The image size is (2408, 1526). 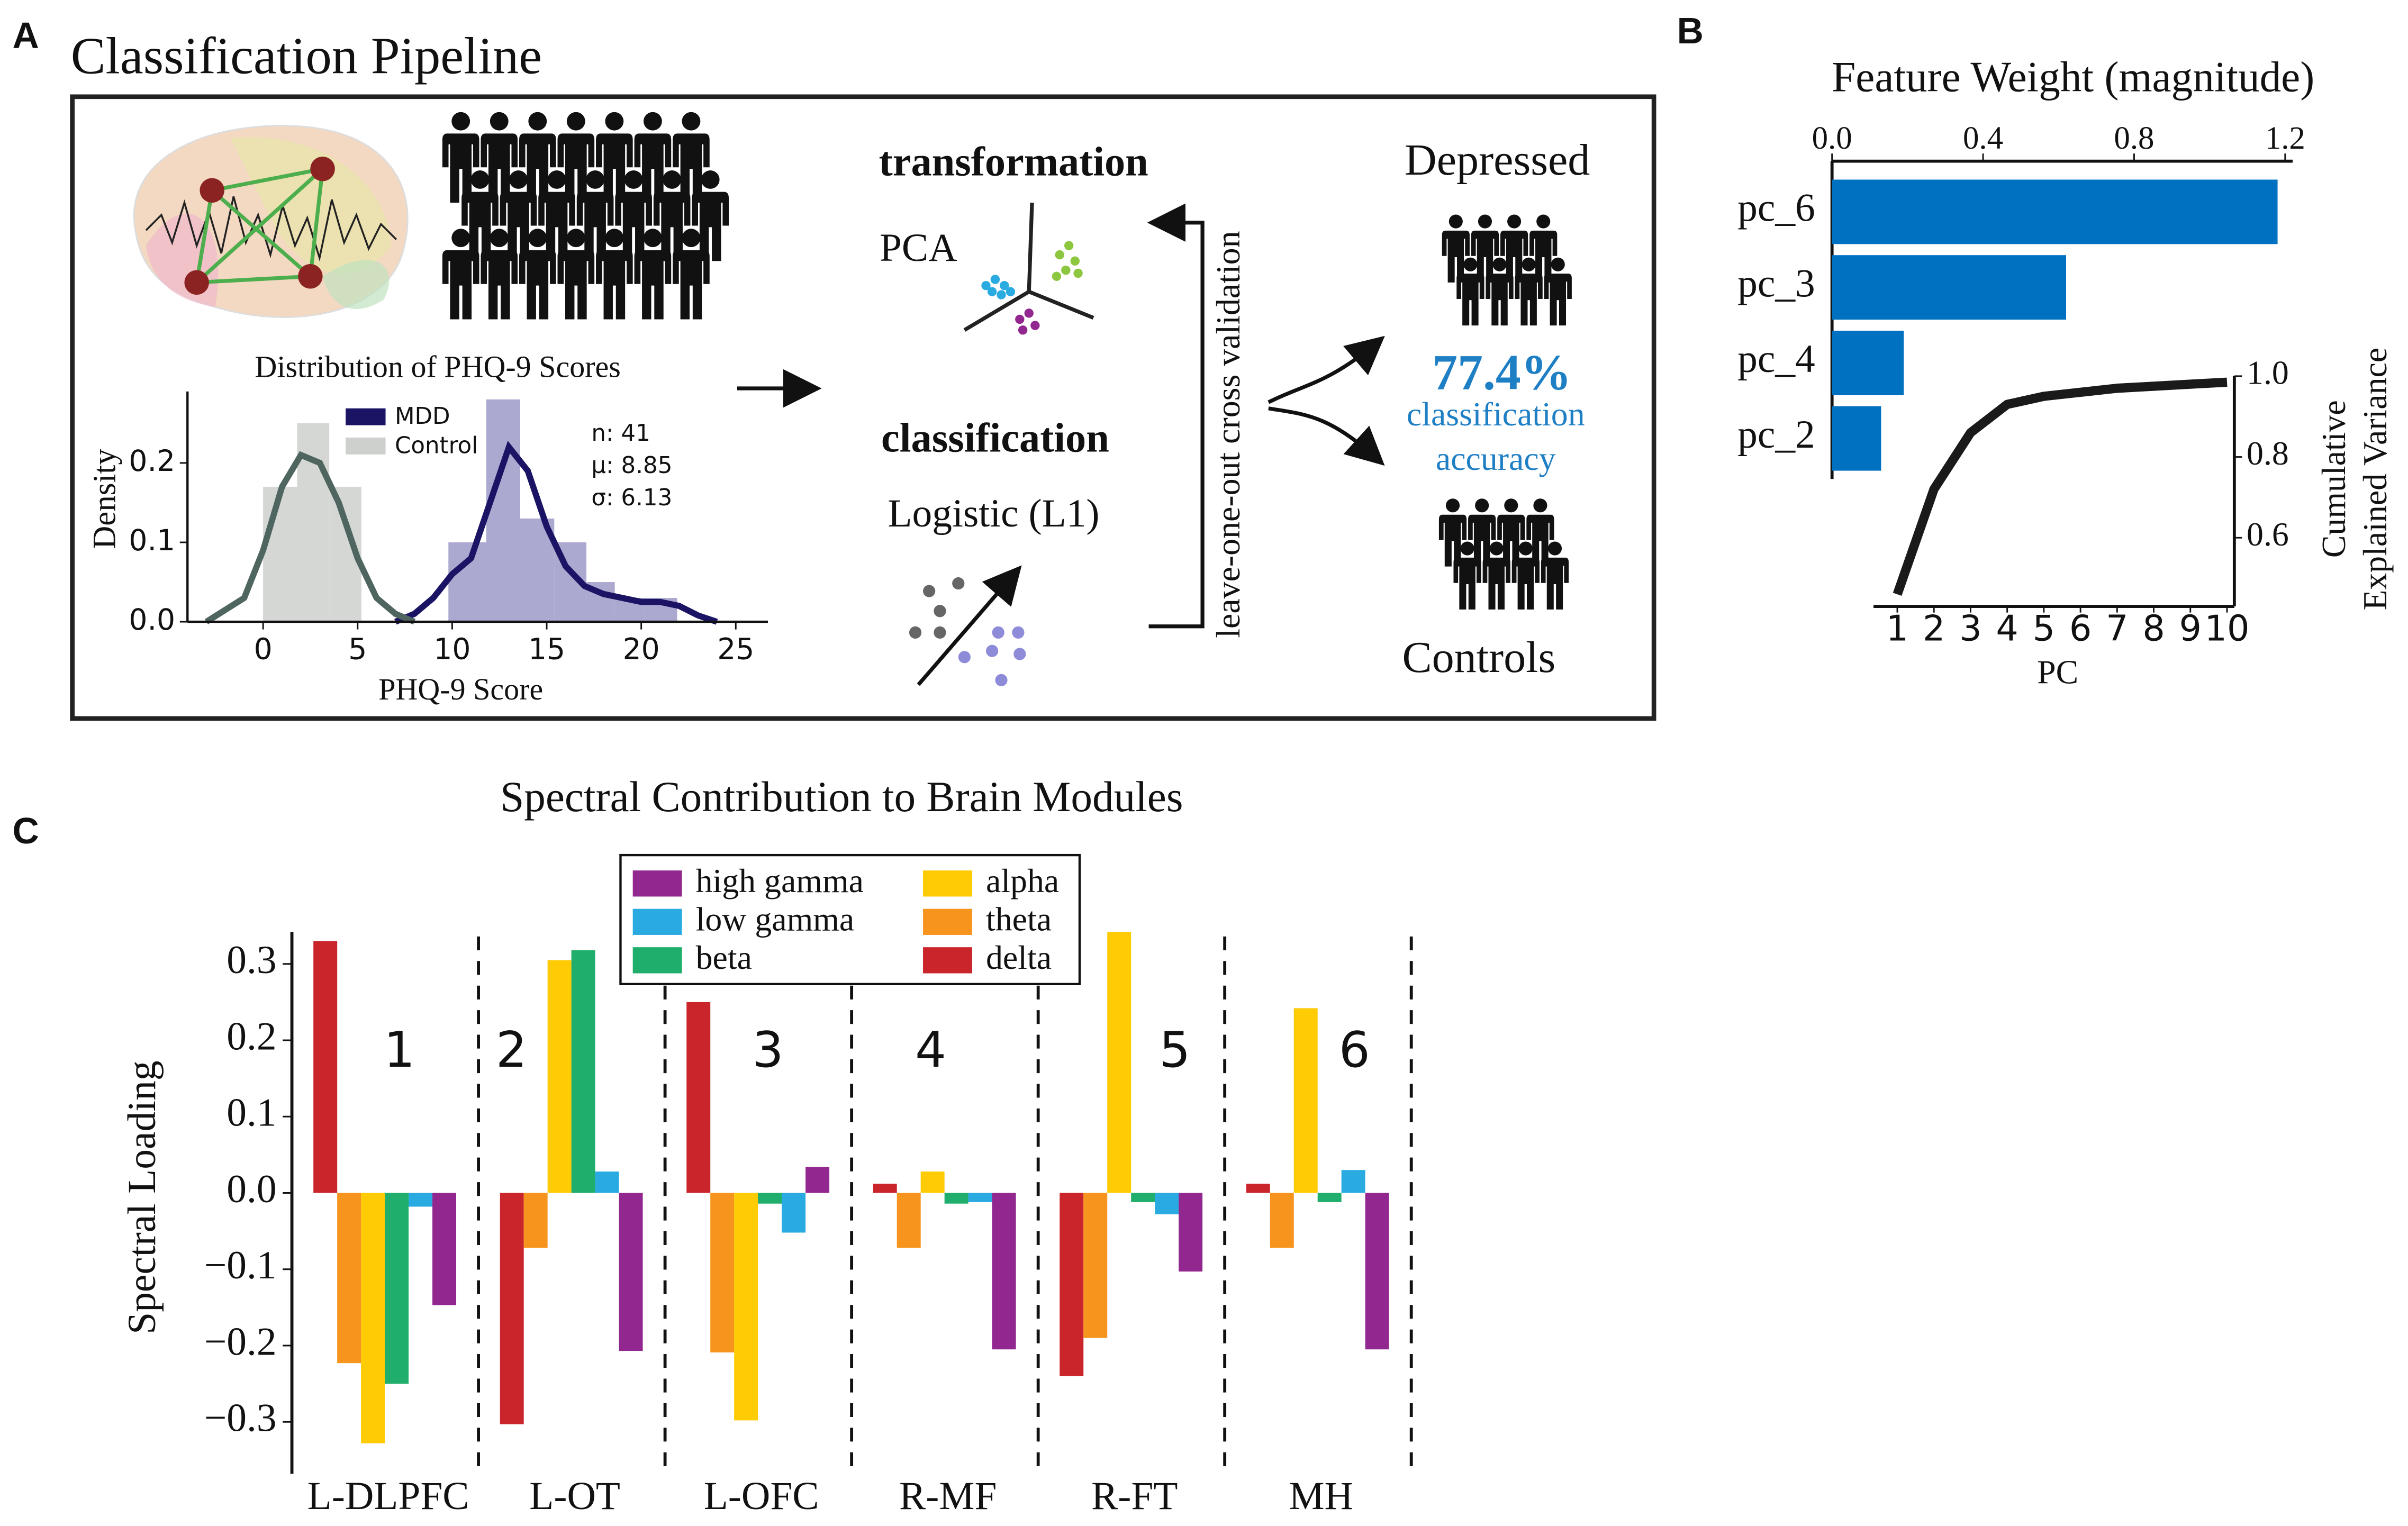 I want to click on y-axis-label: Cumulative, so click(x=2334, y=479).